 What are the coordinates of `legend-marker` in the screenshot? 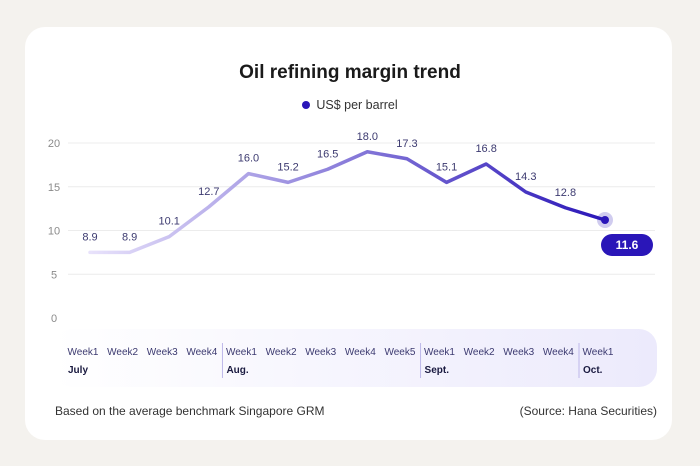 It's located at (306, 105).